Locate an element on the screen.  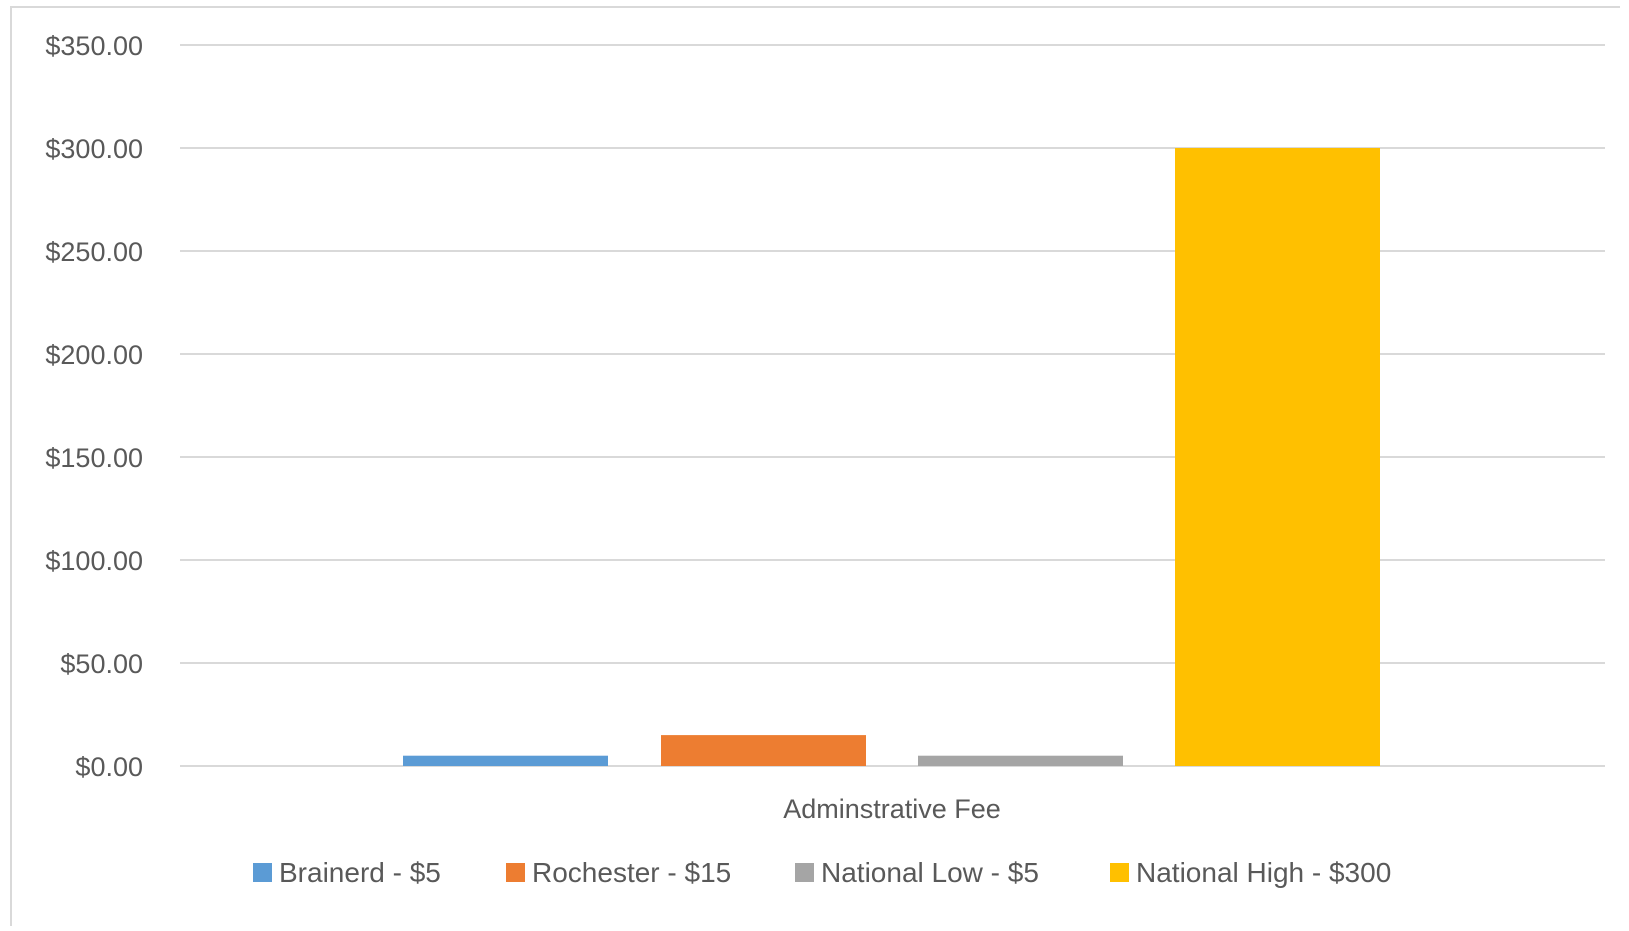
x-category-label: Adminstrative Fee is located at coordinates (892, 809).